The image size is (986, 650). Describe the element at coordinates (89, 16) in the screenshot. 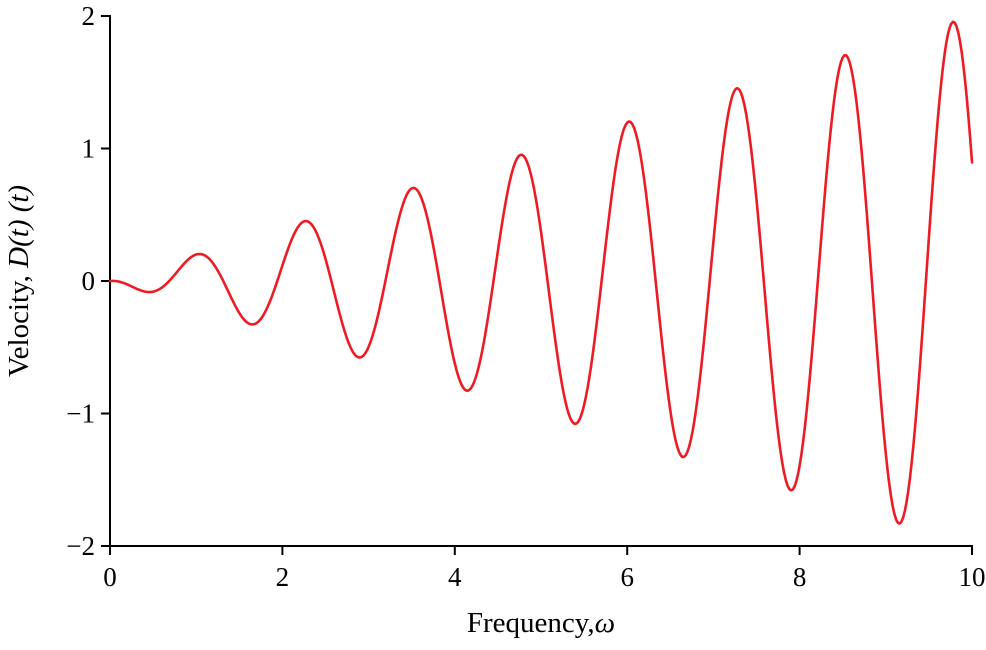

I see `y-tick-label: 2` at that location.